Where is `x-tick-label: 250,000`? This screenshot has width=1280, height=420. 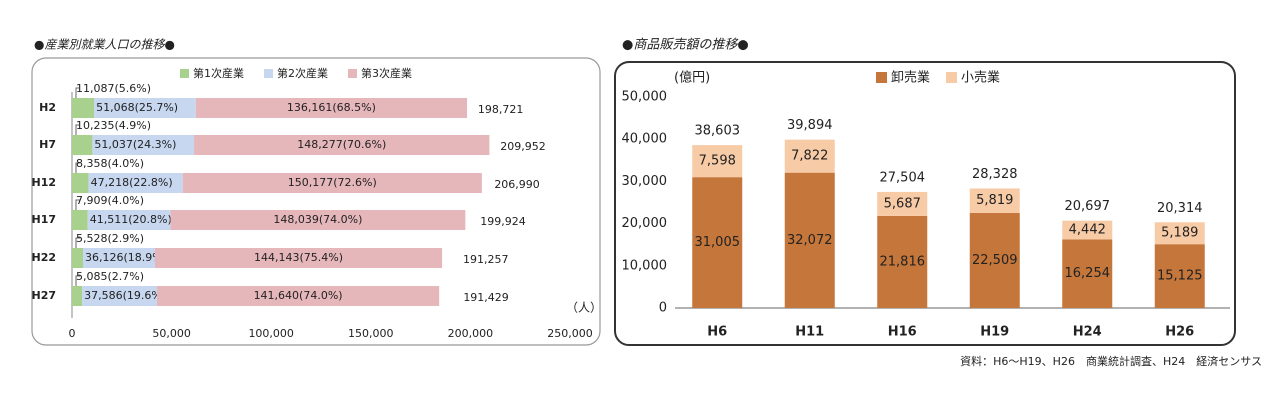
x-tick-label: 250,000 is located at coordinates (570, 333).